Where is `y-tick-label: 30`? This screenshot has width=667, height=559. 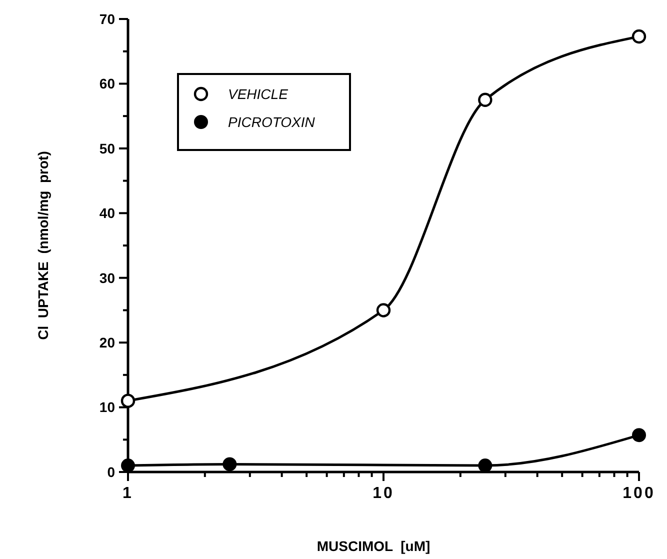
y-tick-label: 30 is located at coordinates (107, 278).